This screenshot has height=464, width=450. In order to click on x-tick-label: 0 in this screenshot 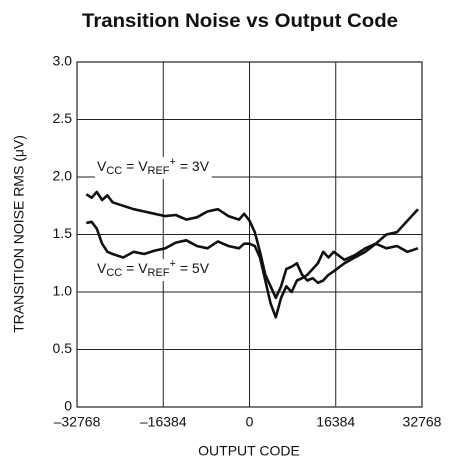, I will do `click(250, 422)`.